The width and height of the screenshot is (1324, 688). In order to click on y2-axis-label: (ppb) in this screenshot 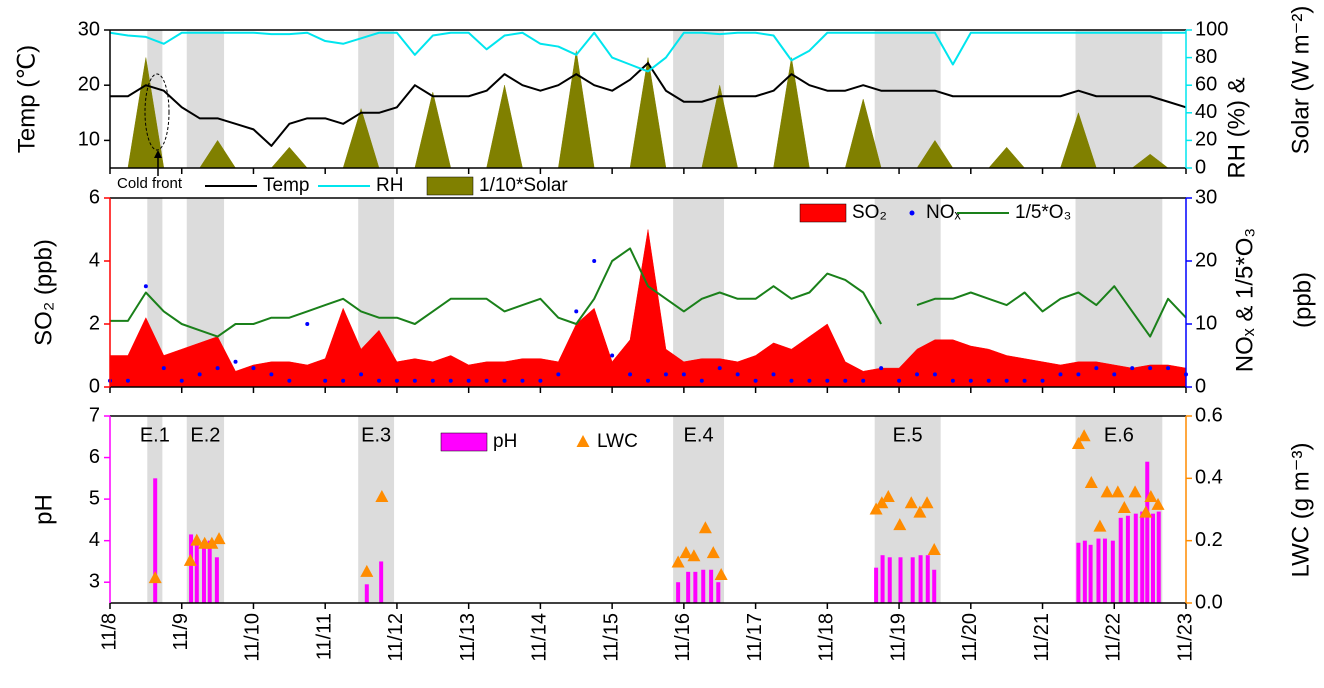, I will do `click(1302, 300)`.